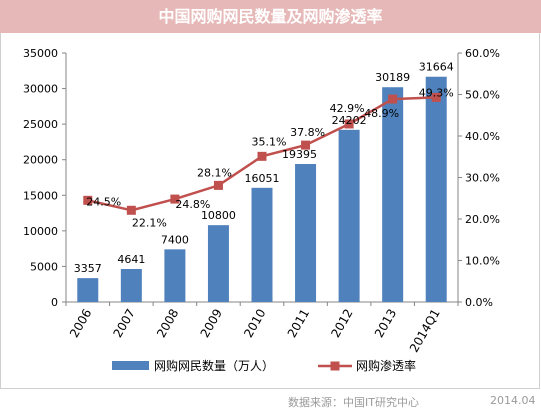  Describe the element at coordinates (124, 323) in the screenshot. I see `x-tick-label: 2007` at that location.